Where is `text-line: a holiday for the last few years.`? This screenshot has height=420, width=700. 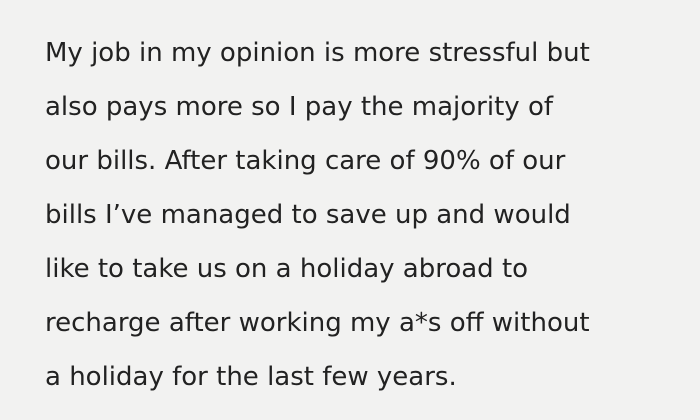 text-line: a holiday for the last few years. is located at coordinates (251, 377).